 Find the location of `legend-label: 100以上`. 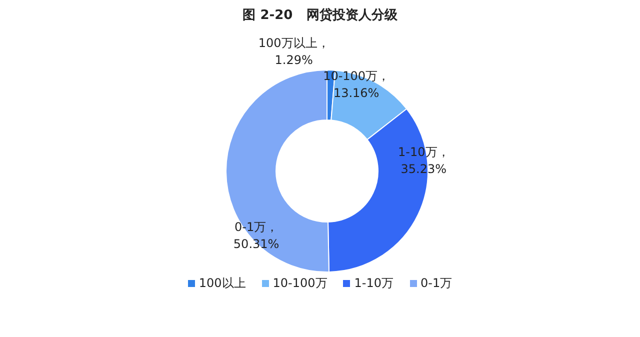

legend-label: 100以上 is located at coordinates (222, 283).